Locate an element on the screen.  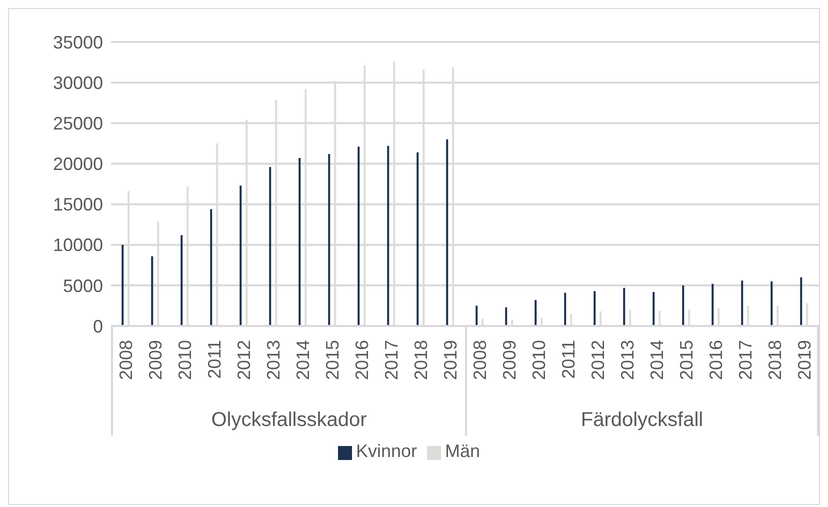
y-tick-label: 5000 is located at coordinates (82, 286).